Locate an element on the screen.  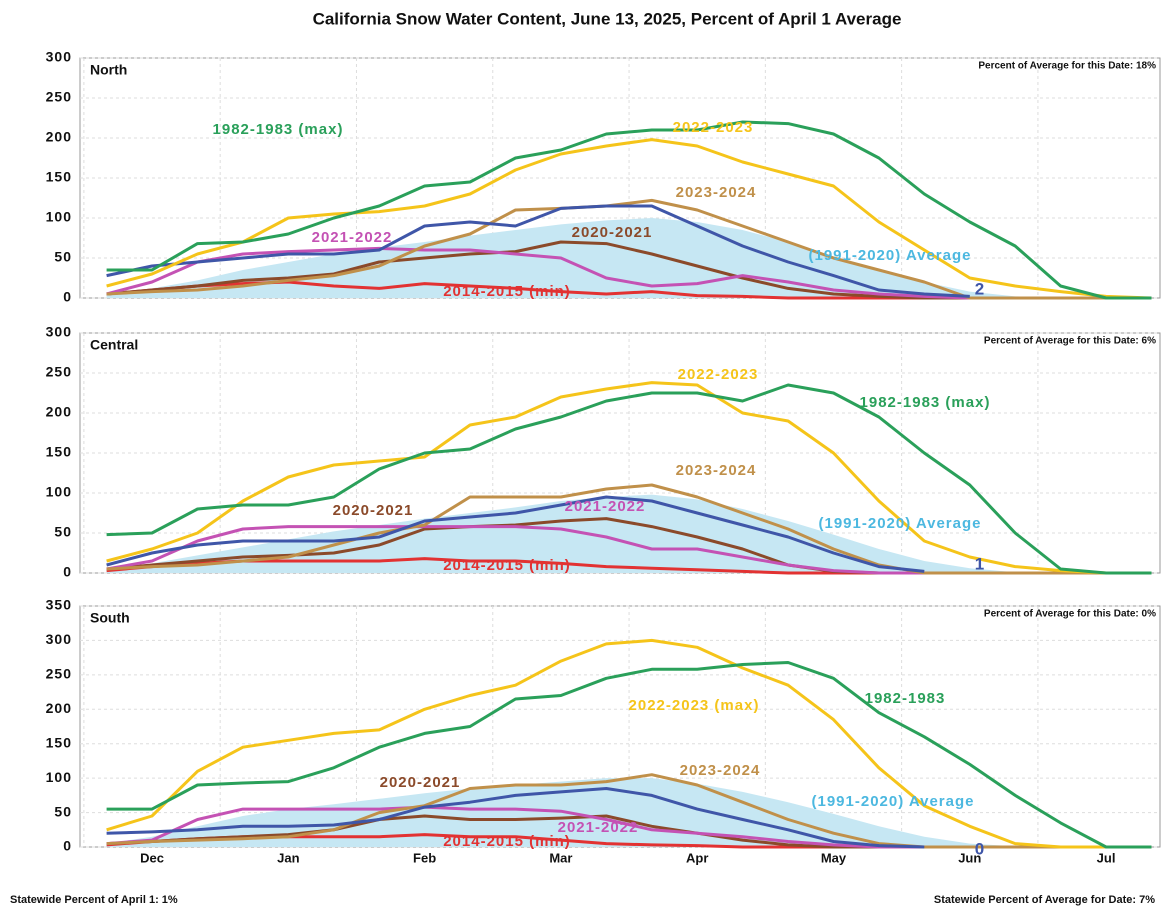
panel-title: North is located at coordinates (108, 70).